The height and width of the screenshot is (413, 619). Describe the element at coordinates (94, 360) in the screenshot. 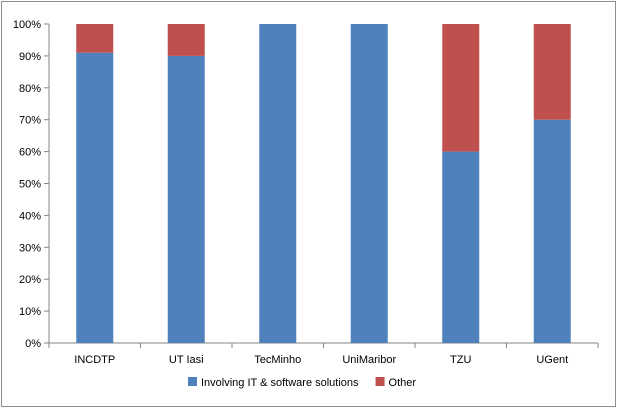

I see `x-tick-label: INCDTP` at that location.